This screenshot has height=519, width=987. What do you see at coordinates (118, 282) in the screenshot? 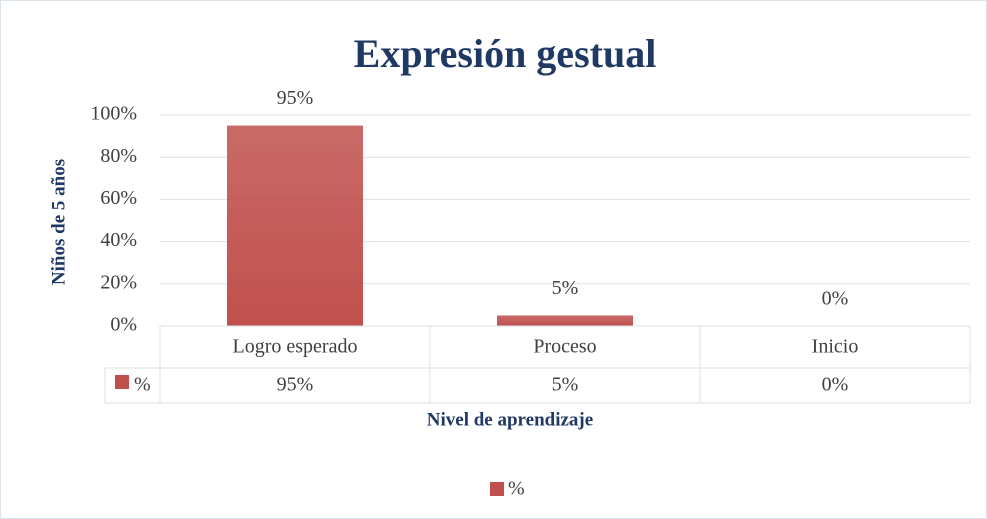
I see `y-tick-label: 20%` at bounding box center [118, 282].